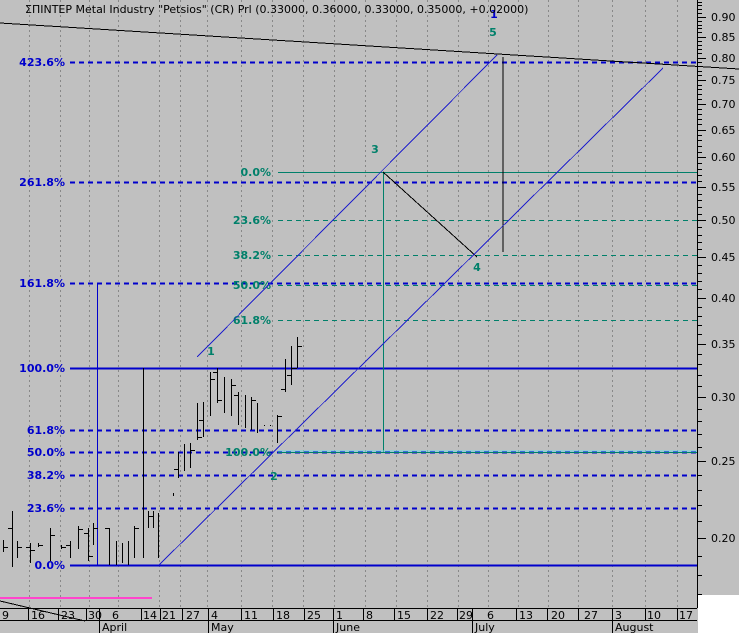 The image size is (739, 633). What do you see at coordinates (68, 615) in the screenshot?
I see `day-label: 23` at bounding box center [68, 615].